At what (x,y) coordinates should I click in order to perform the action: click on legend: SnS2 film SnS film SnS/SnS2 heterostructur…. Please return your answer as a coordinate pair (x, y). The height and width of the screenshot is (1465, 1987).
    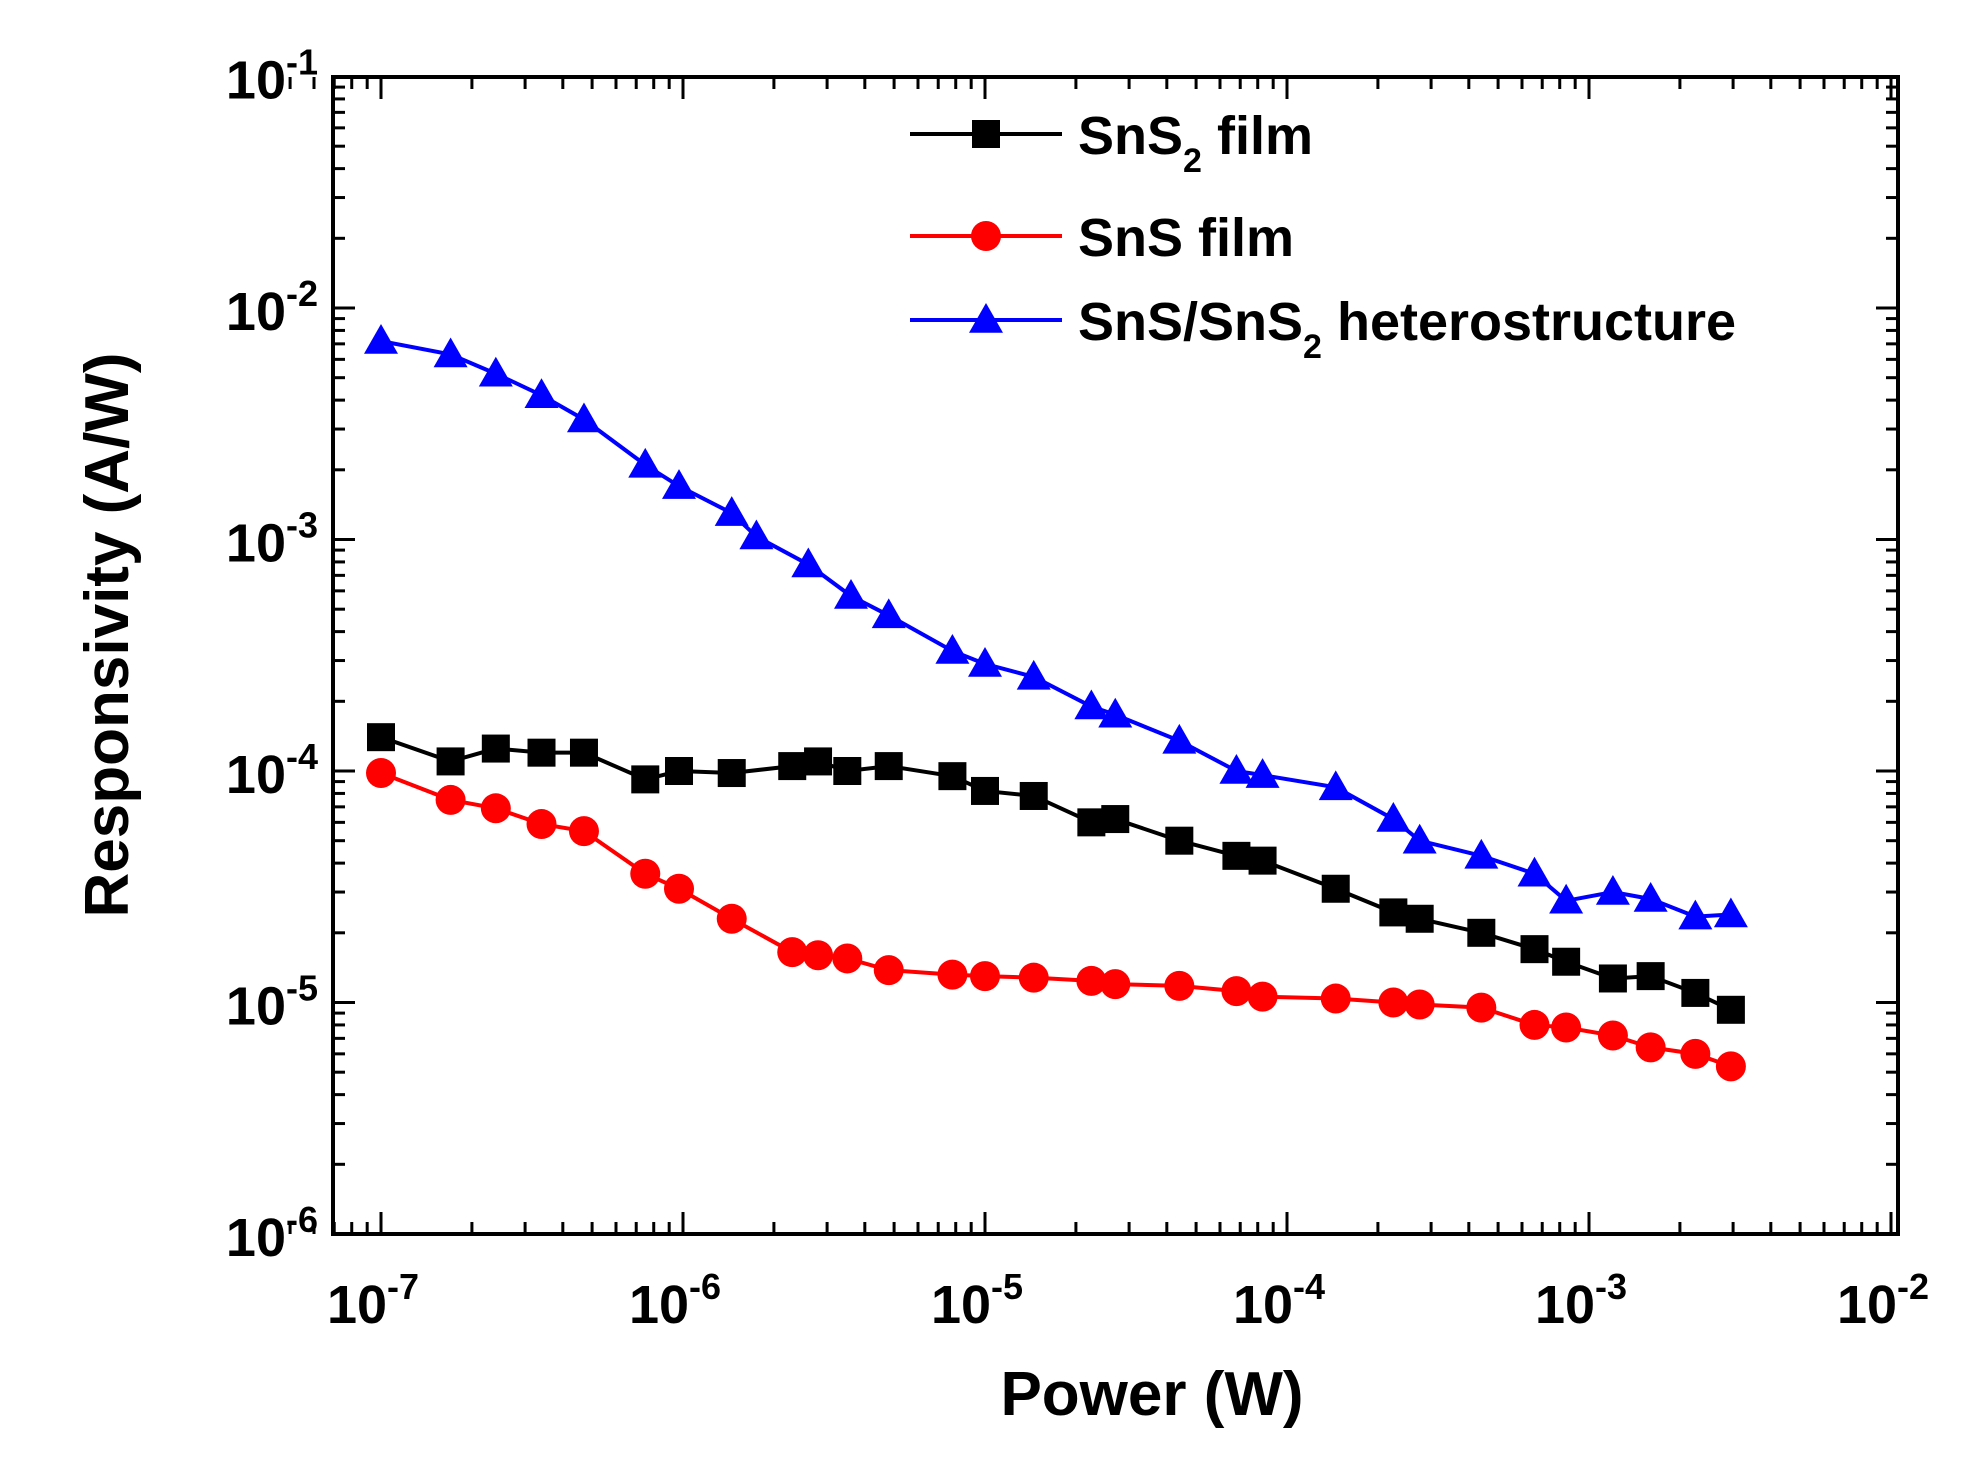
    Looking at the image, I should click on (1323, 236).